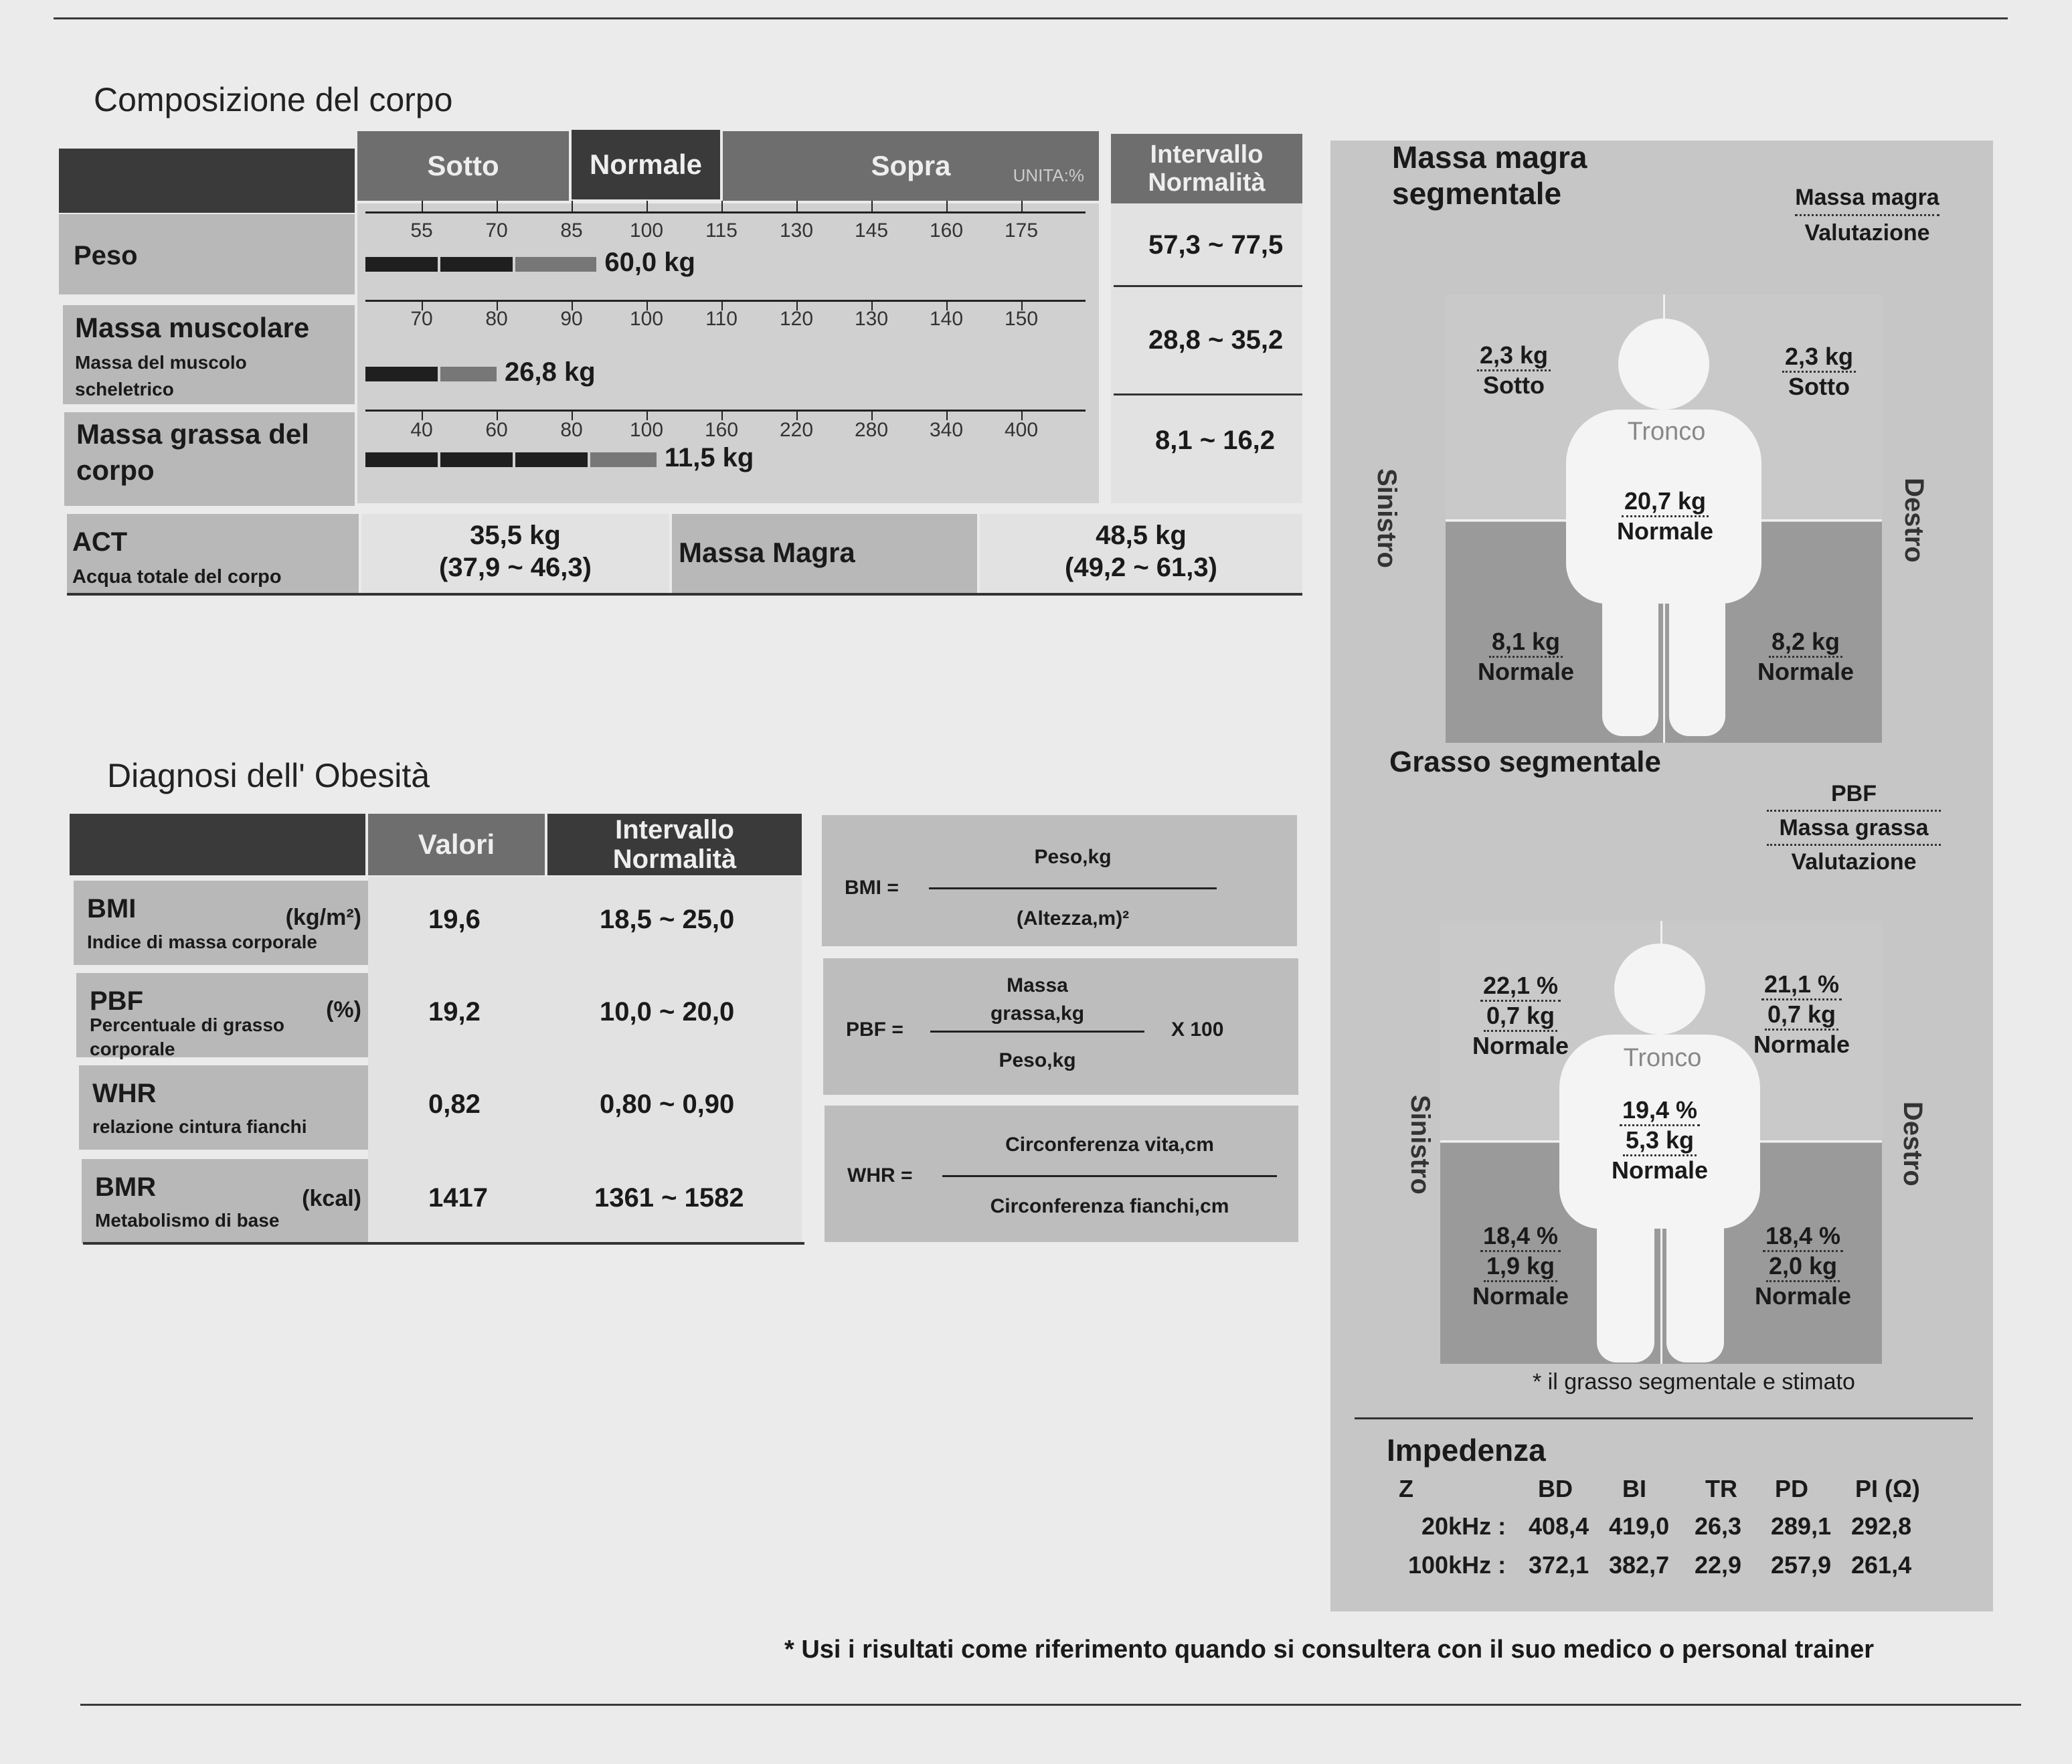 The width and height of the screenshot is (2072, 1764). Describe the element at coordinates (1059, 880) in the screenshot. I see `bmi-formula: BMI = Peso,kg (Altezza,m)²` at that location.